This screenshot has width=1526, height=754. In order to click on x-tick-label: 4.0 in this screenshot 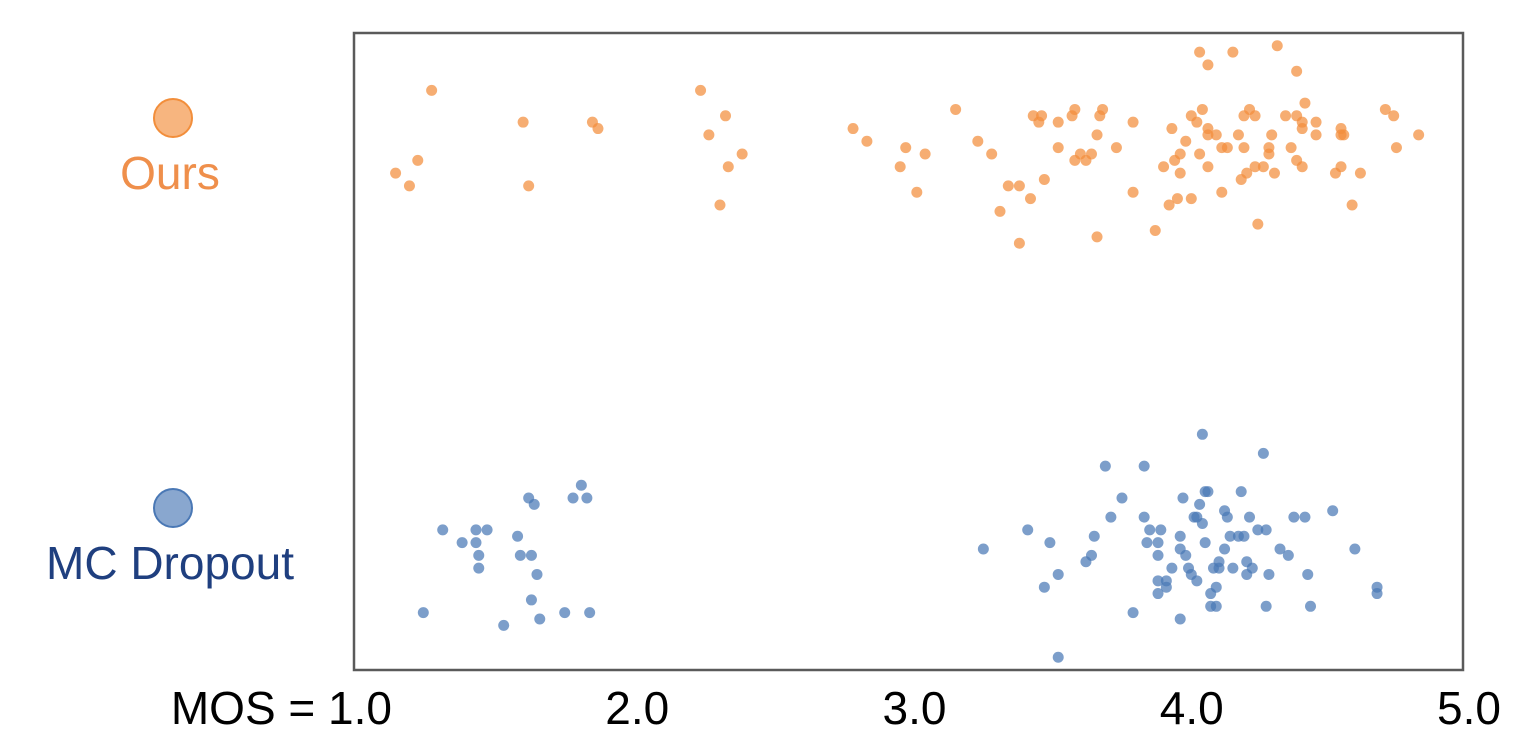, I will do `click(1192, 708)`.